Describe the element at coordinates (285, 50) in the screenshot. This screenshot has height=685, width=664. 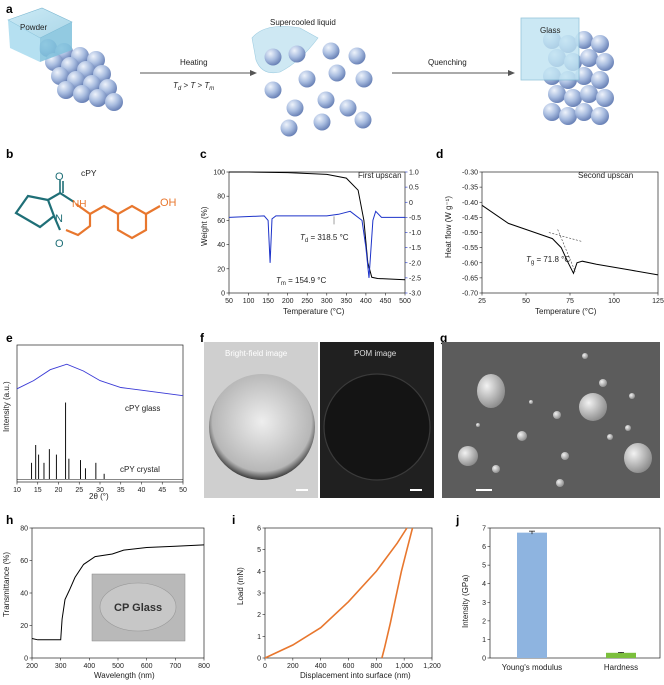
I see `supercooled-drop` at that location.